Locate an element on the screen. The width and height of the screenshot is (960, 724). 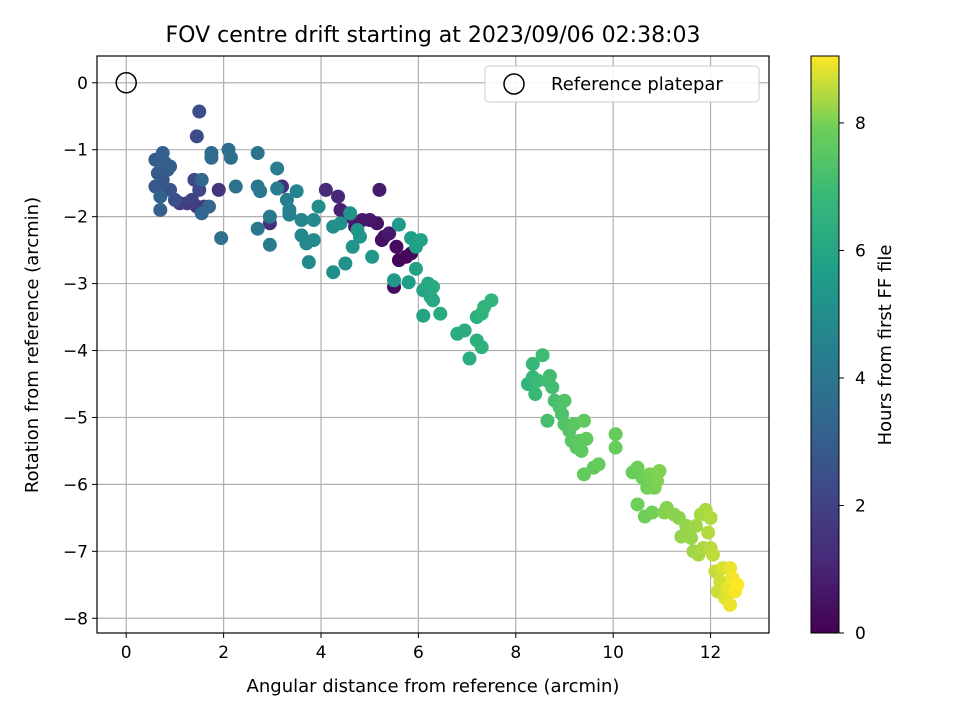
y-tick-label: −1 is located at coordinates (75, 151).